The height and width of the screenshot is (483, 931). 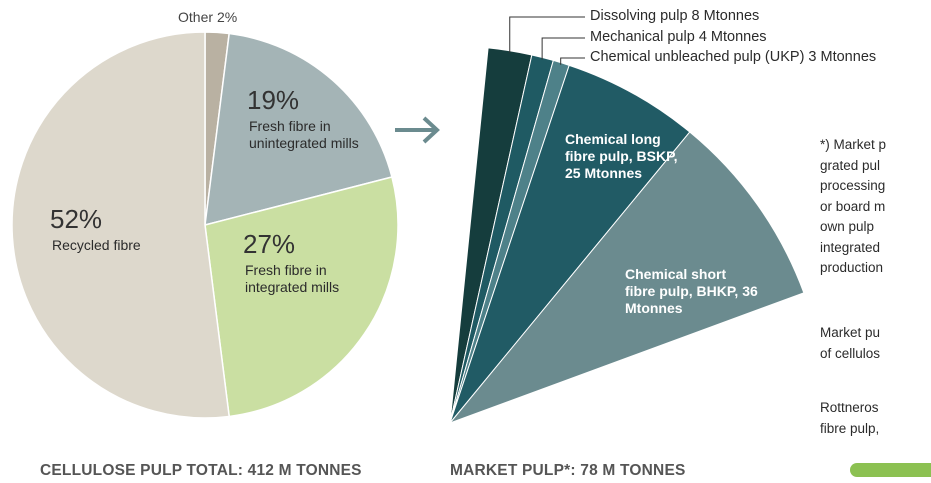 I want to click on segment-label: Dissolving pulp 8 Mtonnes, so click(x=675, y=16).